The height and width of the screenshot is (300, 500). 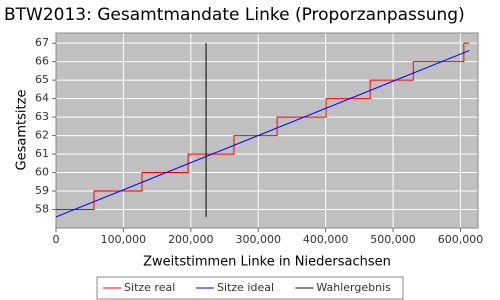 I want to click on y-tick-label: 62, so click(x=42, y=135).